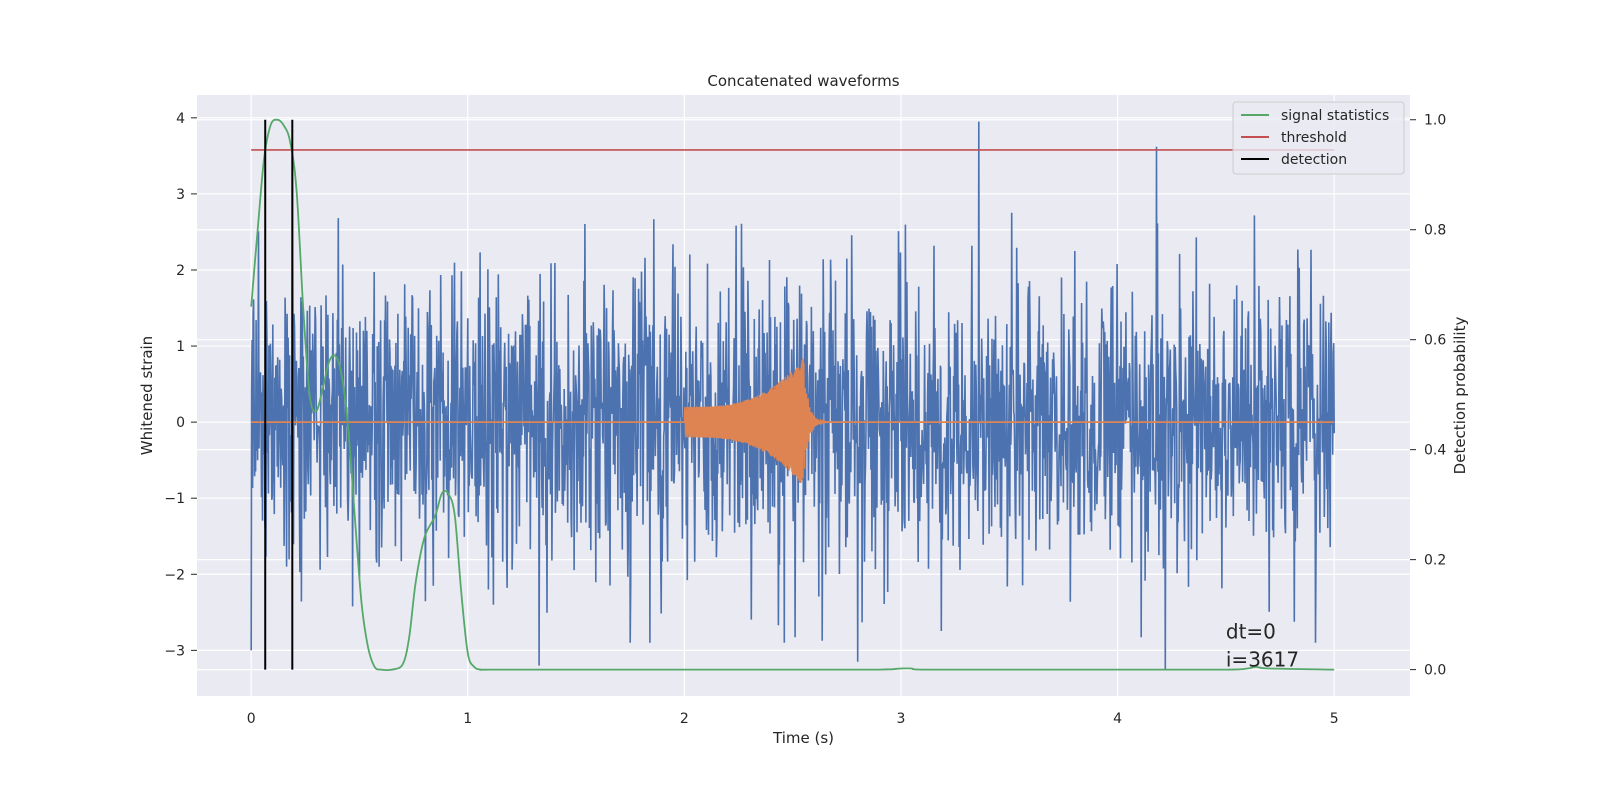 The height and width of the screenshot is (800, 1600). Describe the element at coordinates (1460, 396) in the screenshot. I see `right-y-axis-label: Detection probability` at that location.